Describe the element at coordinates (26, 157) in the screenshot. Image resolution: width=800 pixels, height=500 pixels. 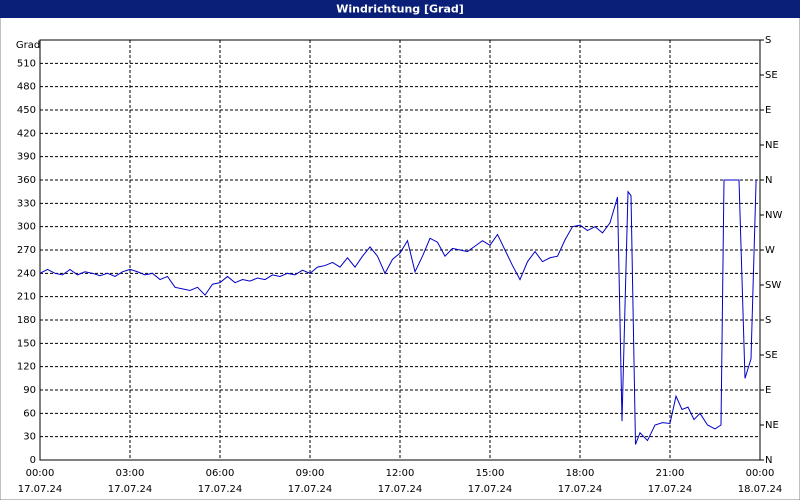
I see `y-tick-label: 390` at that location.